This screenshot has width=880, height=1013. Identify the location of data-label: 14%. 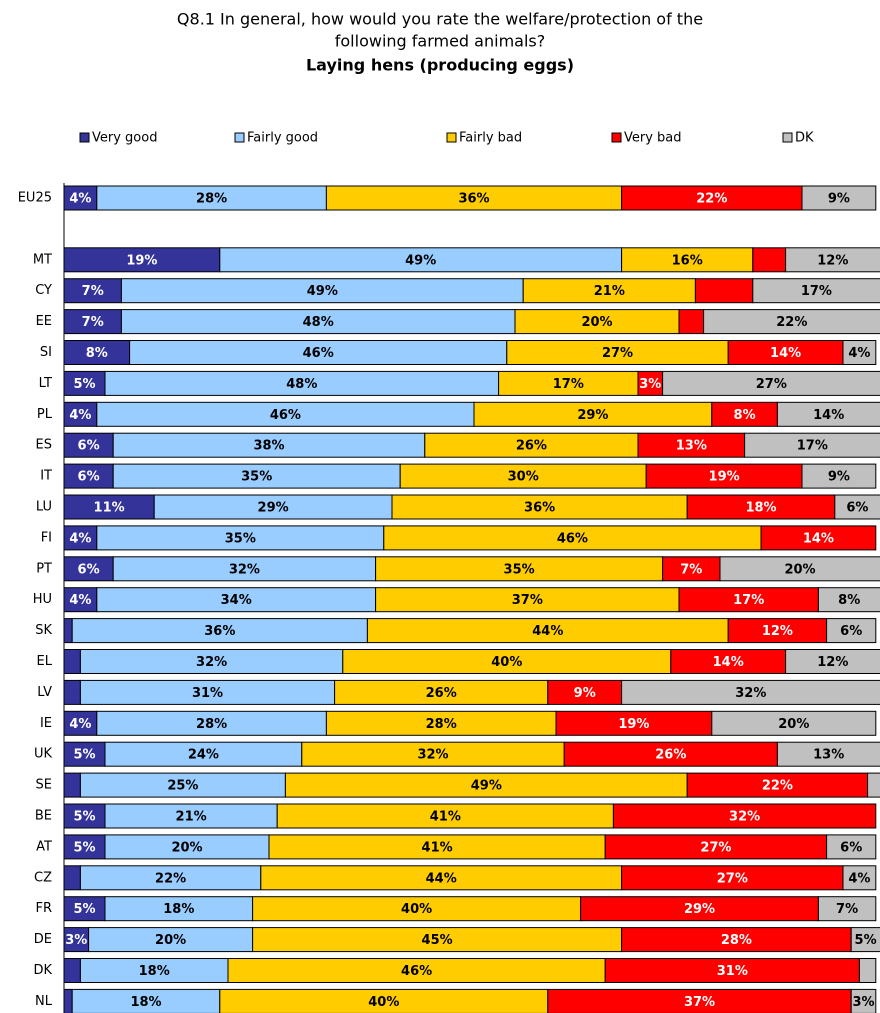
(728, 662).